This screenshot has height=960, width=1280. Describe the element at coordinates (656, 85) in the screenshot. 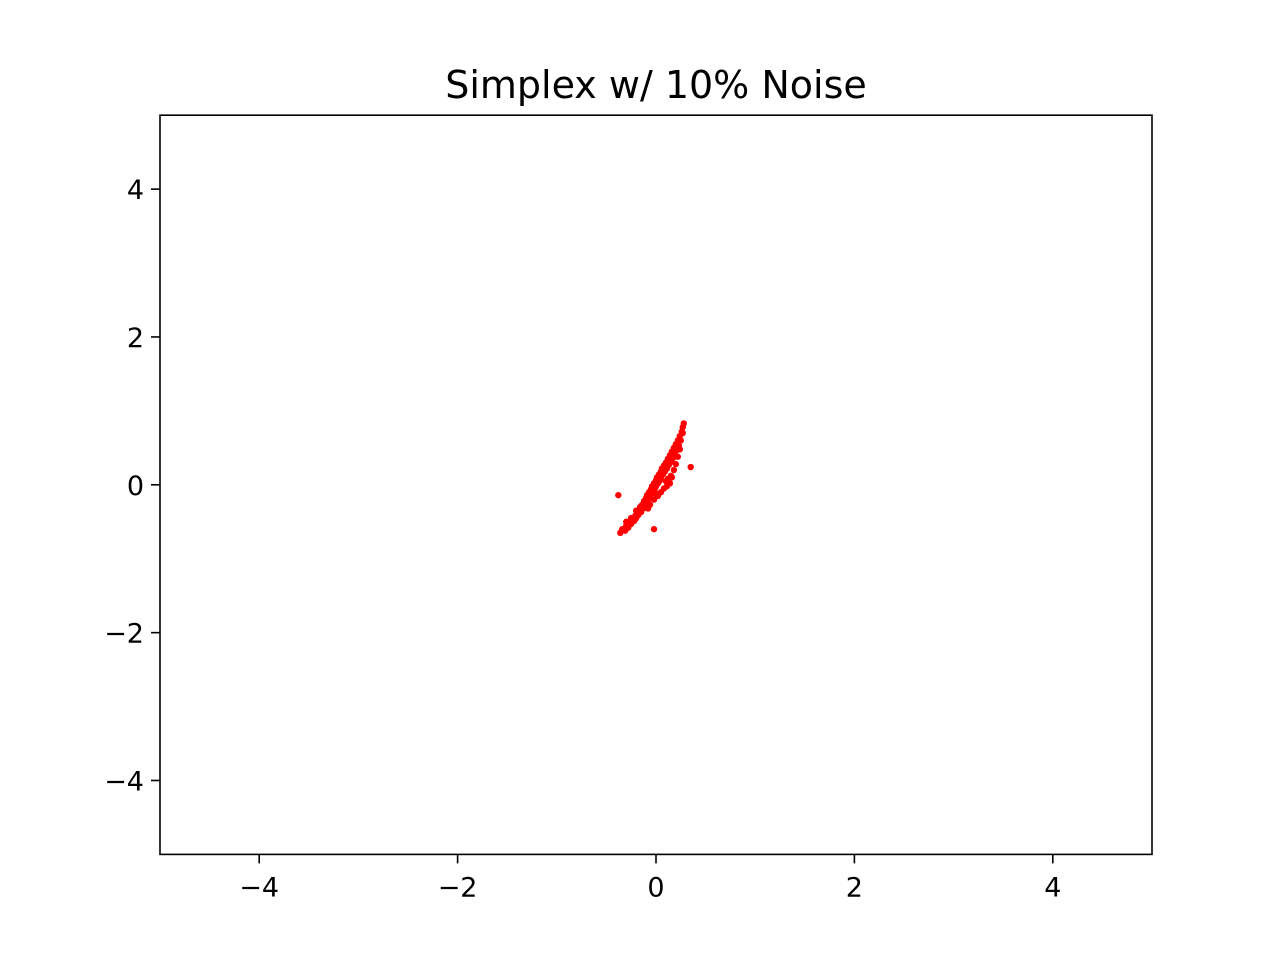

I see `chart-title: Simplex w/ 10% Noise` at that location.